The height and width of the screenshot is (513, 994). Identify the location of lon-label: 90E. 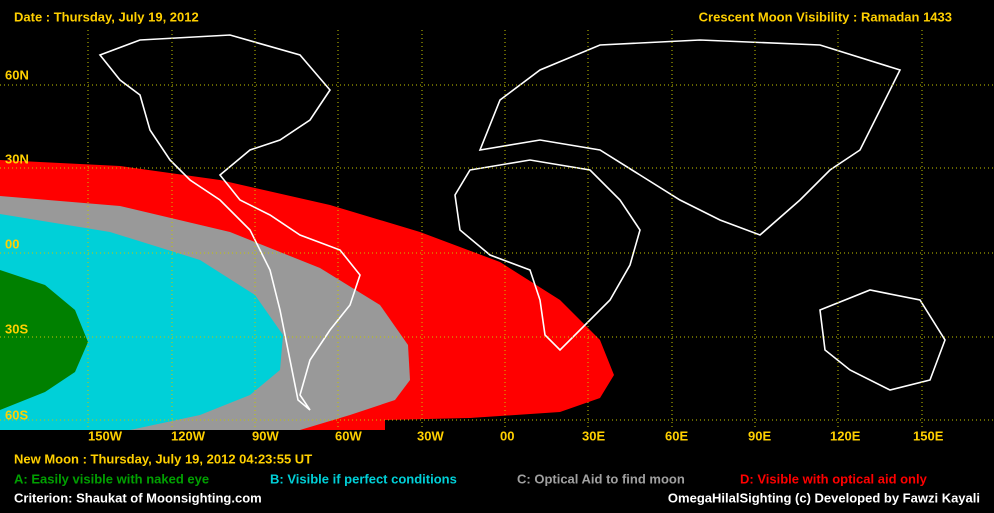
(759, 435).